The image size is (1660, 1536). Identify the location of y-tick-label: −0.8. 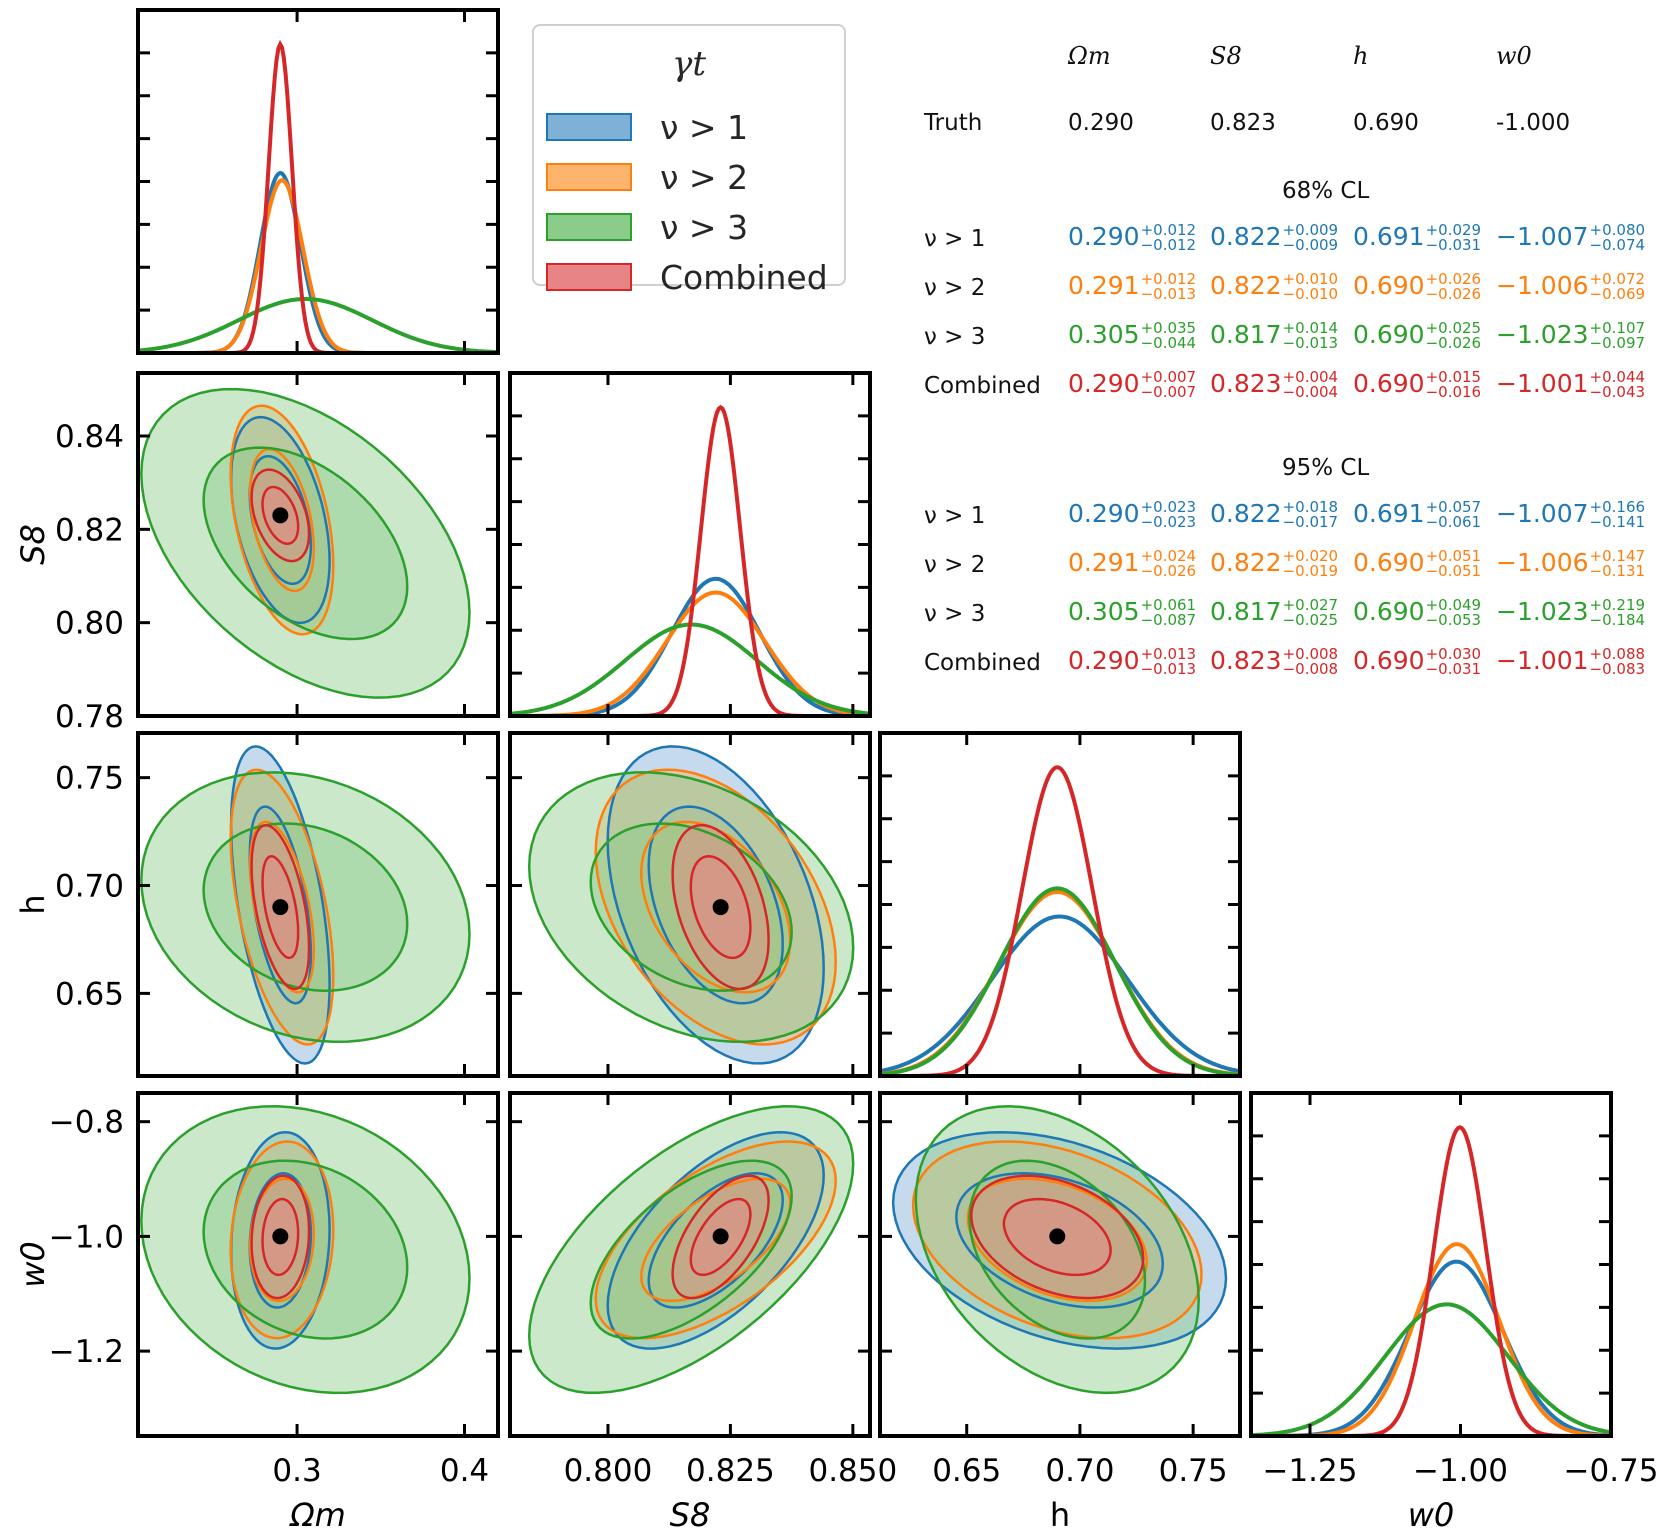
(86, 1123).